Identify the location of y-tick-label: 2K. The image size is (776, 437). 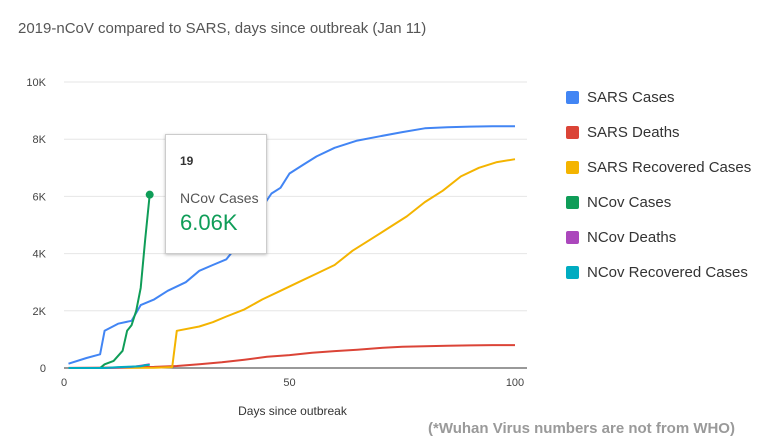
(40, 312).